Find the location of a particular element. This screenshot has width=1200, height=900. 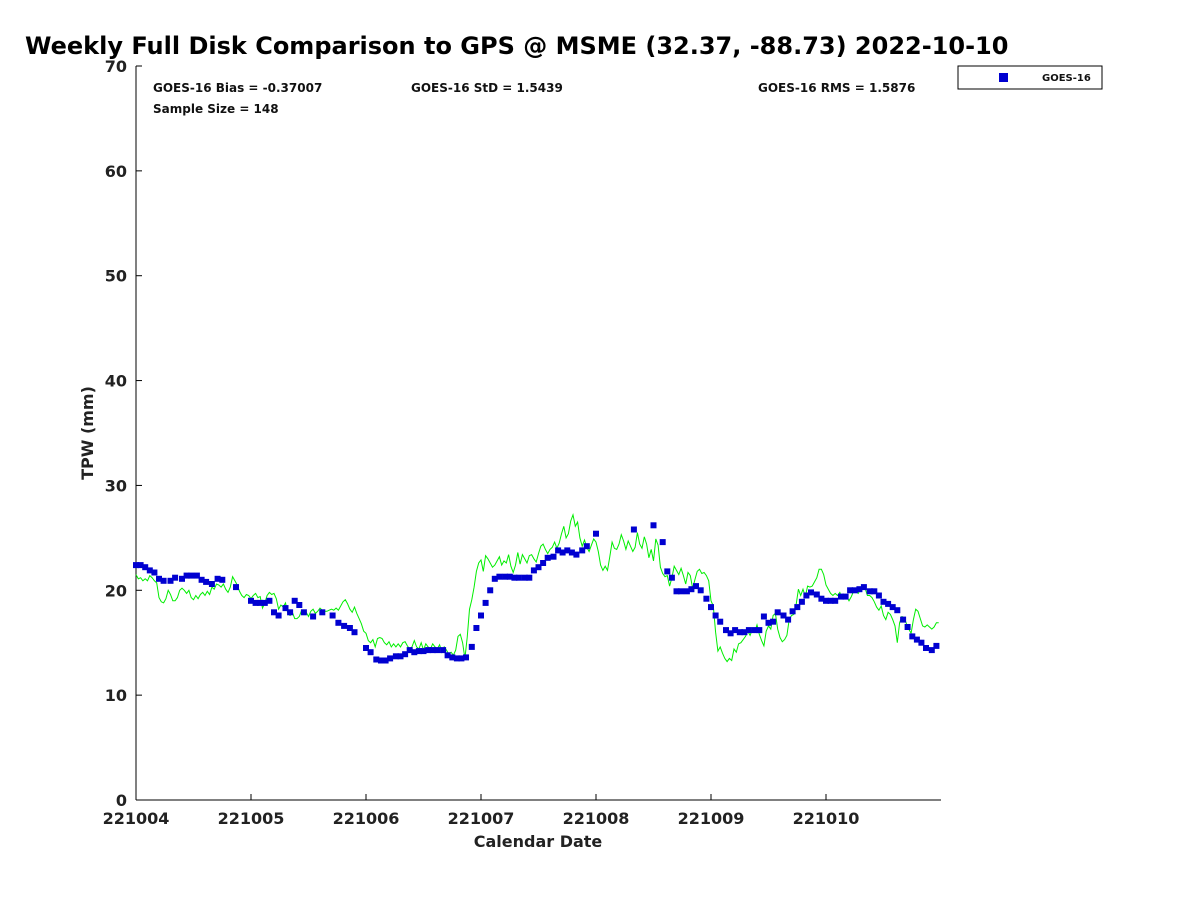

y-tick-label: 60 is located at coordinates (116, 171).